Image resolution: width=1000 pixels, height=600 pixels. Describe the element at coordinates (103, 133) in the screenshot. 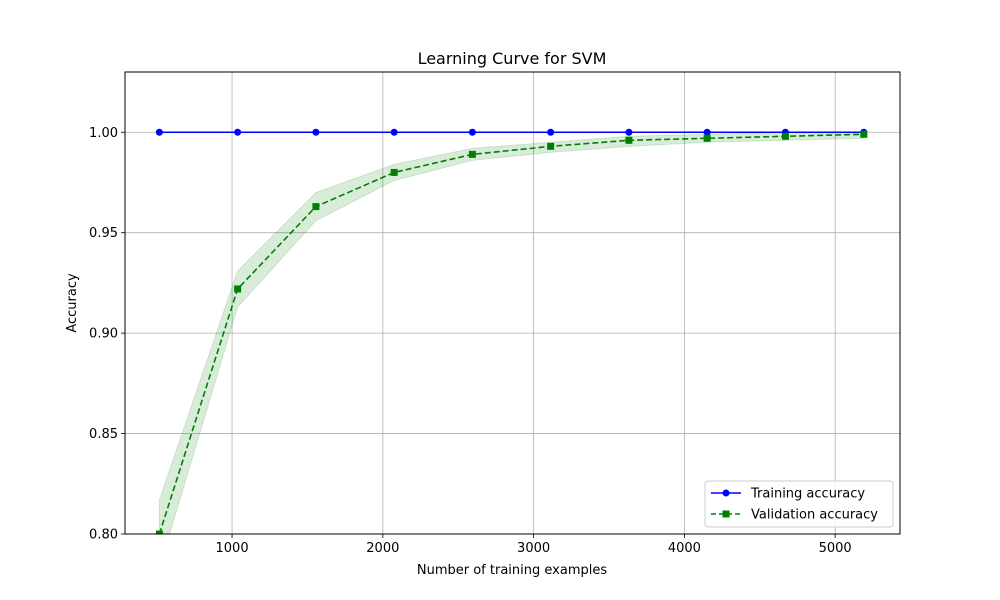

I see `y-tick-label: 1.00` at that location.